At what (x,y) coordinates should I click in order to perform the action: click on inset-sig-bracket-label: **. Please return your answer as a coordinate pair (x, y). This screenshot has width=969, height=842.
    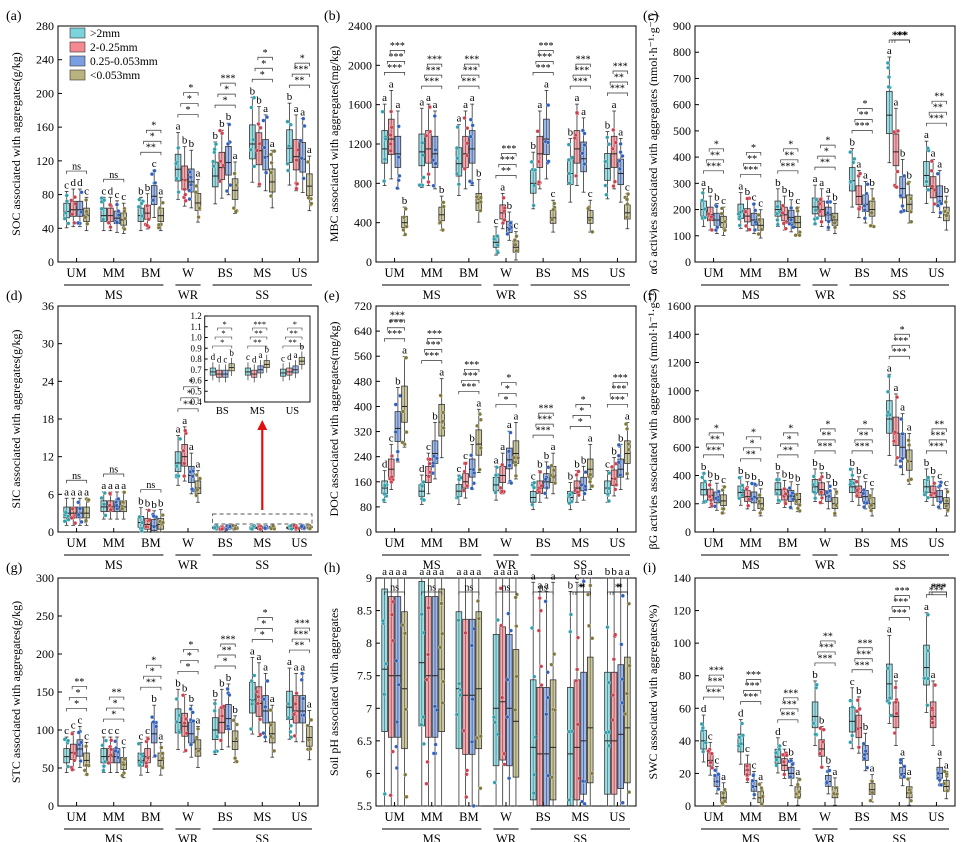
    Looking at the image, I should click on (293, 333).